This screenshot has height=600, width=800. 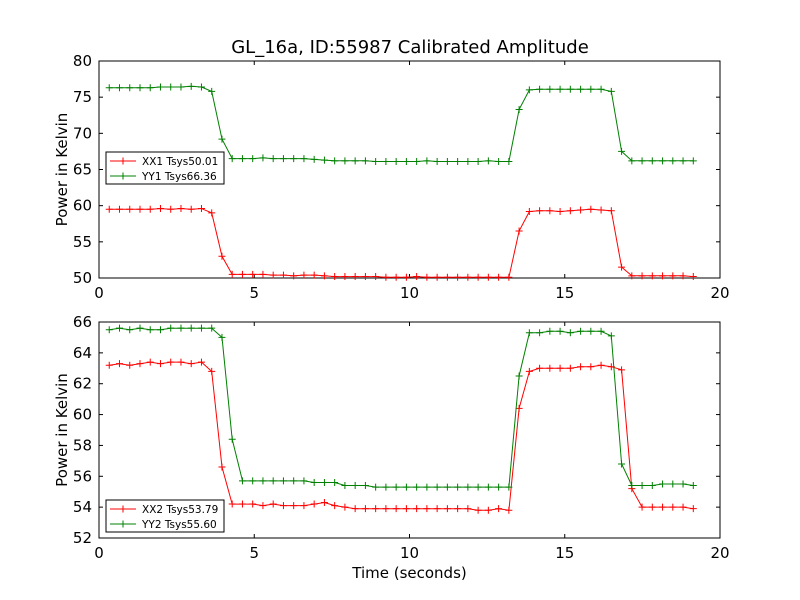 What do you see at coordinates (410, 47) in the screenshot?
I see `figure-title: GL_16a, ID:55987 Calibrated Amplitude` at bounding box center [410, 47].